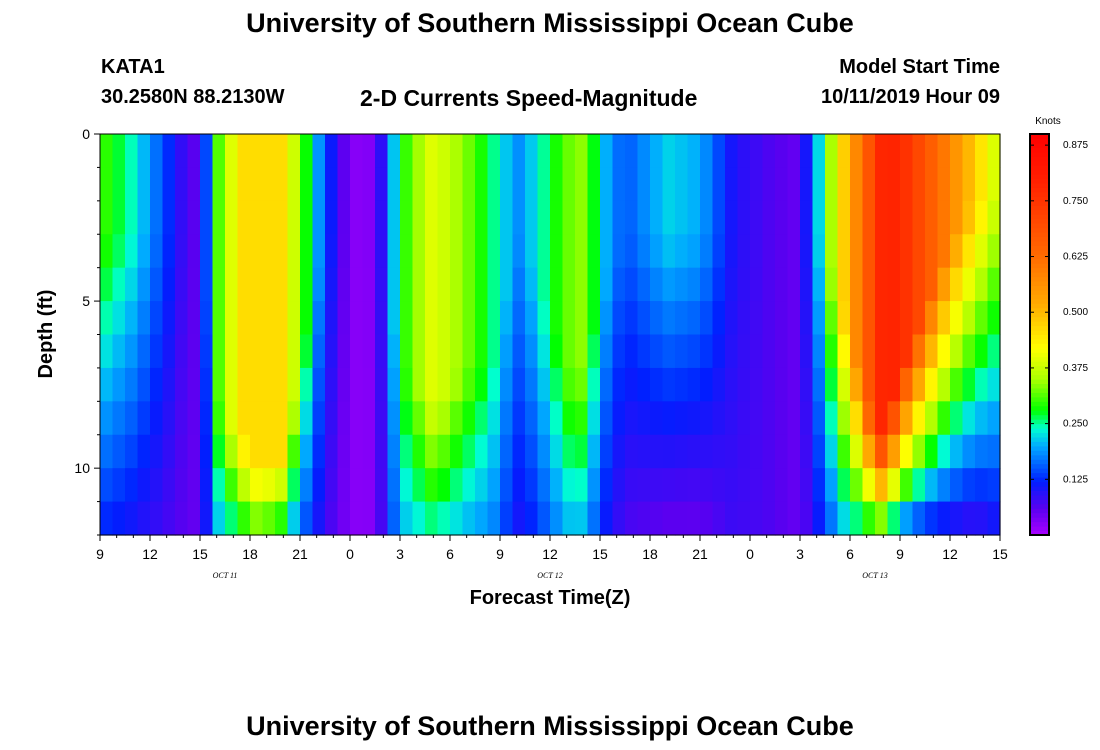 This screenshot has width=1100, height=750. Describe the element at coordinates (133, 67) in the screenshot. I see `station-id: KATA1` at that location.